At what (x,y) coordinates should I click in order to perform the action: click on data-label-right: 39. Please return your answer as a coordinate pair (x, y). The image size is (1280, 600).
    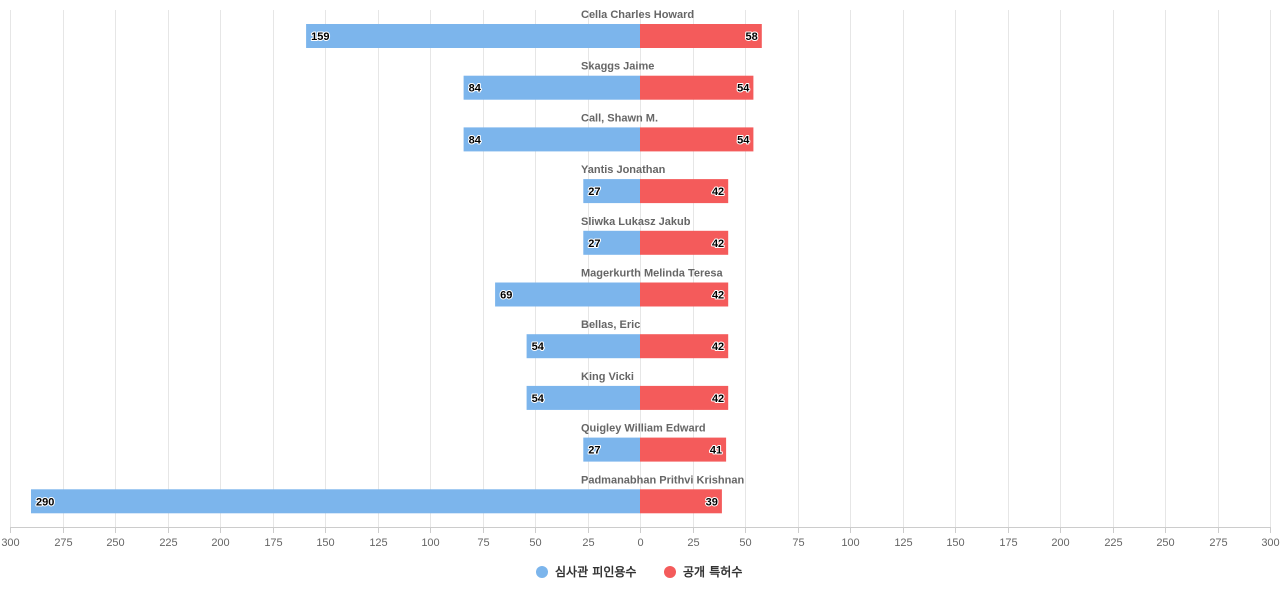
    Looking at the image, I should click on (712, 502).